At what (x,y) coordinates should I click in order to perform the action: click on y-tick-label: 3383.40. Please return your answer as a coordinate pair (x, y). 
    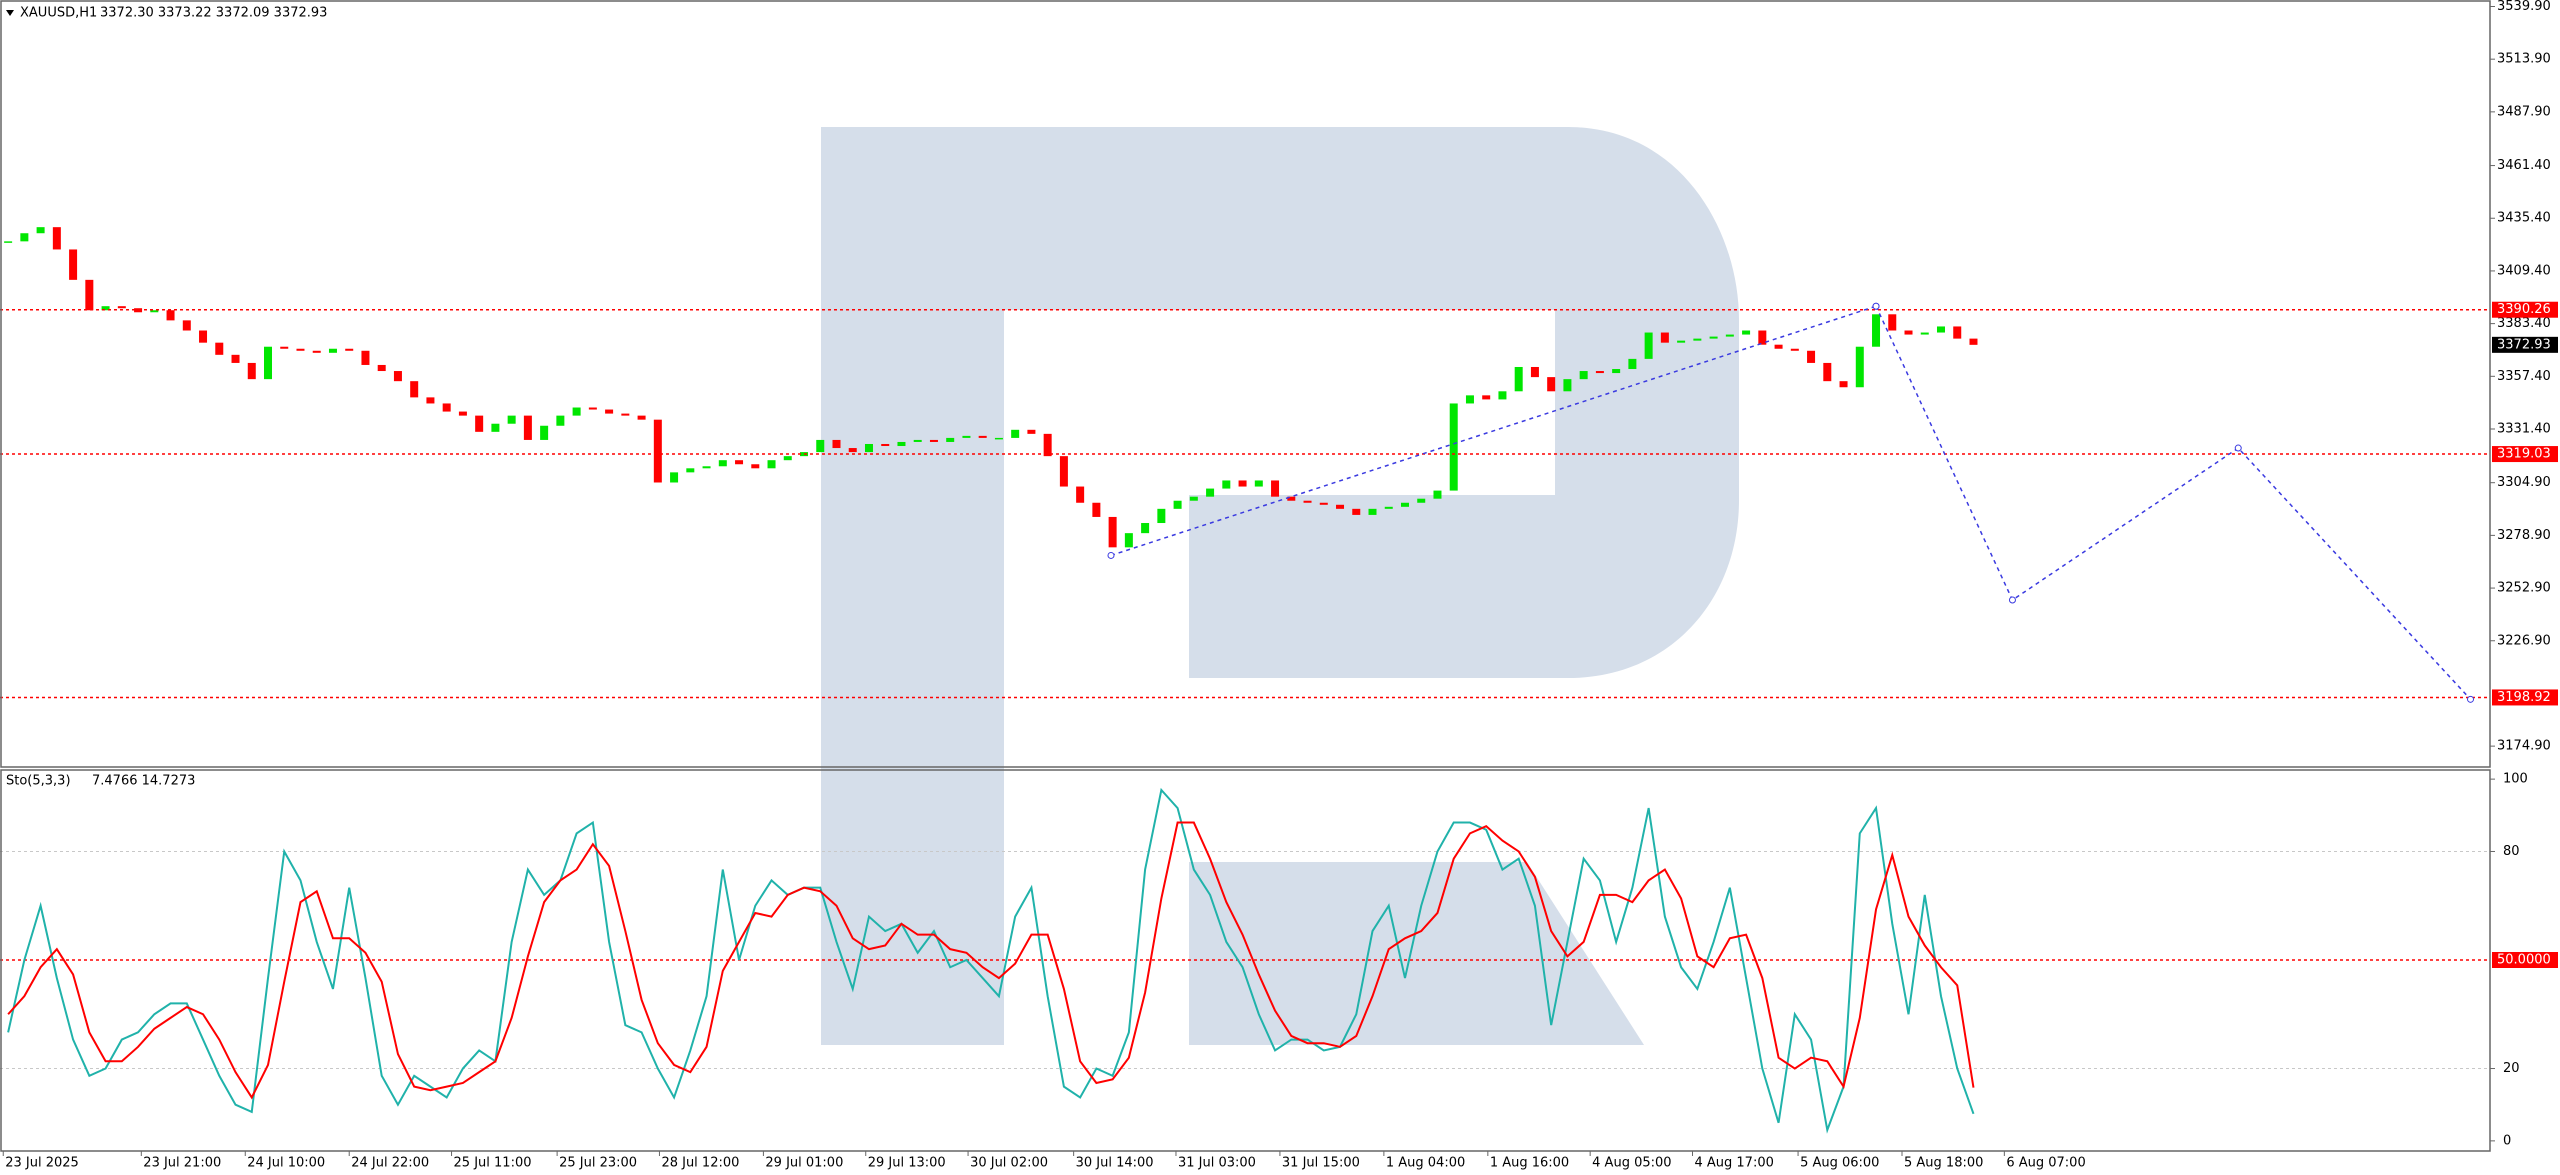
    Looking at the image, I should click on (2524, 323).